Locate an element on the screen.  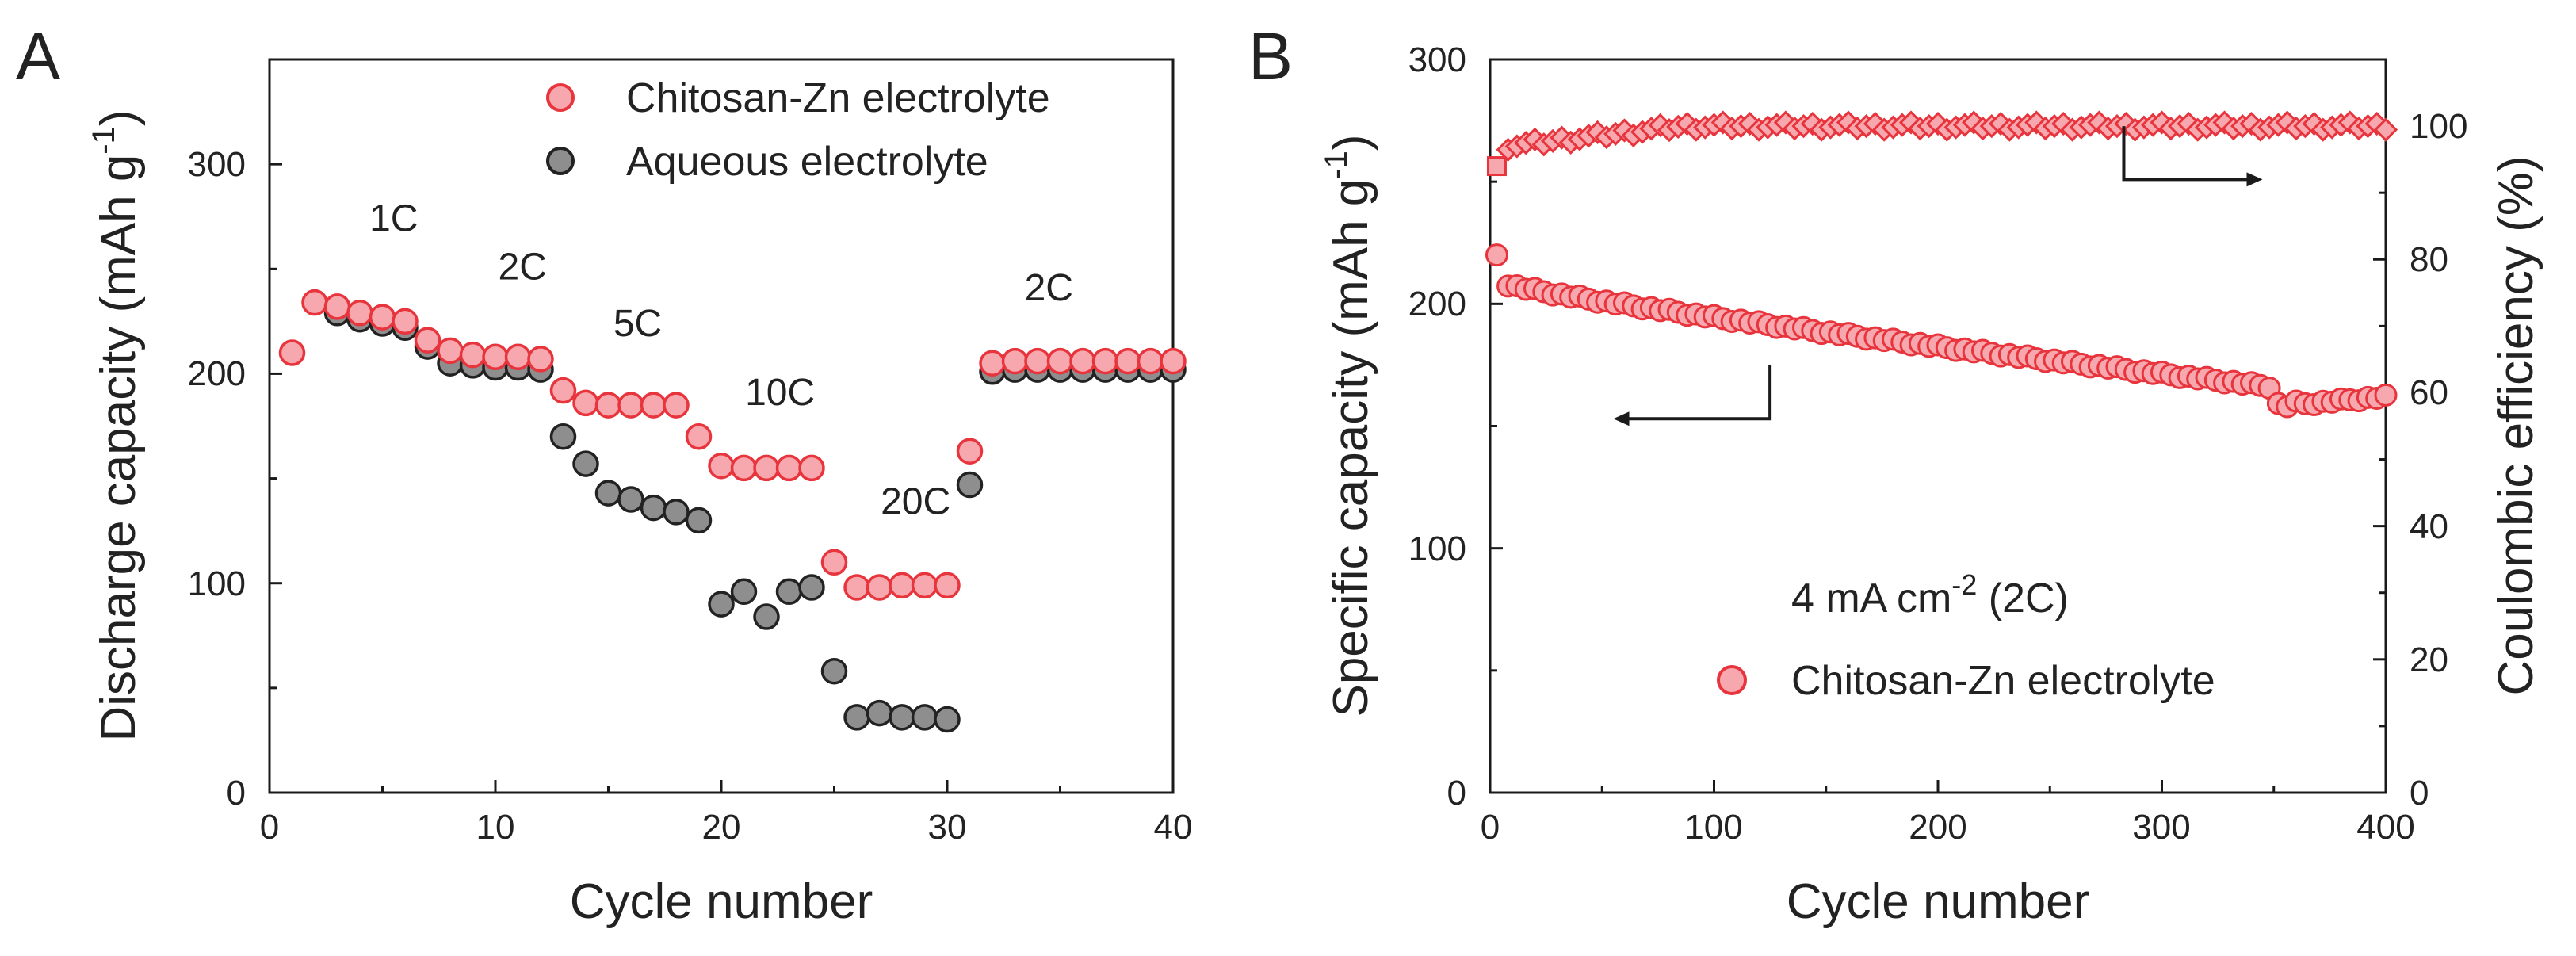
x-tick-label: 20 is located at coordinates (721, 828).